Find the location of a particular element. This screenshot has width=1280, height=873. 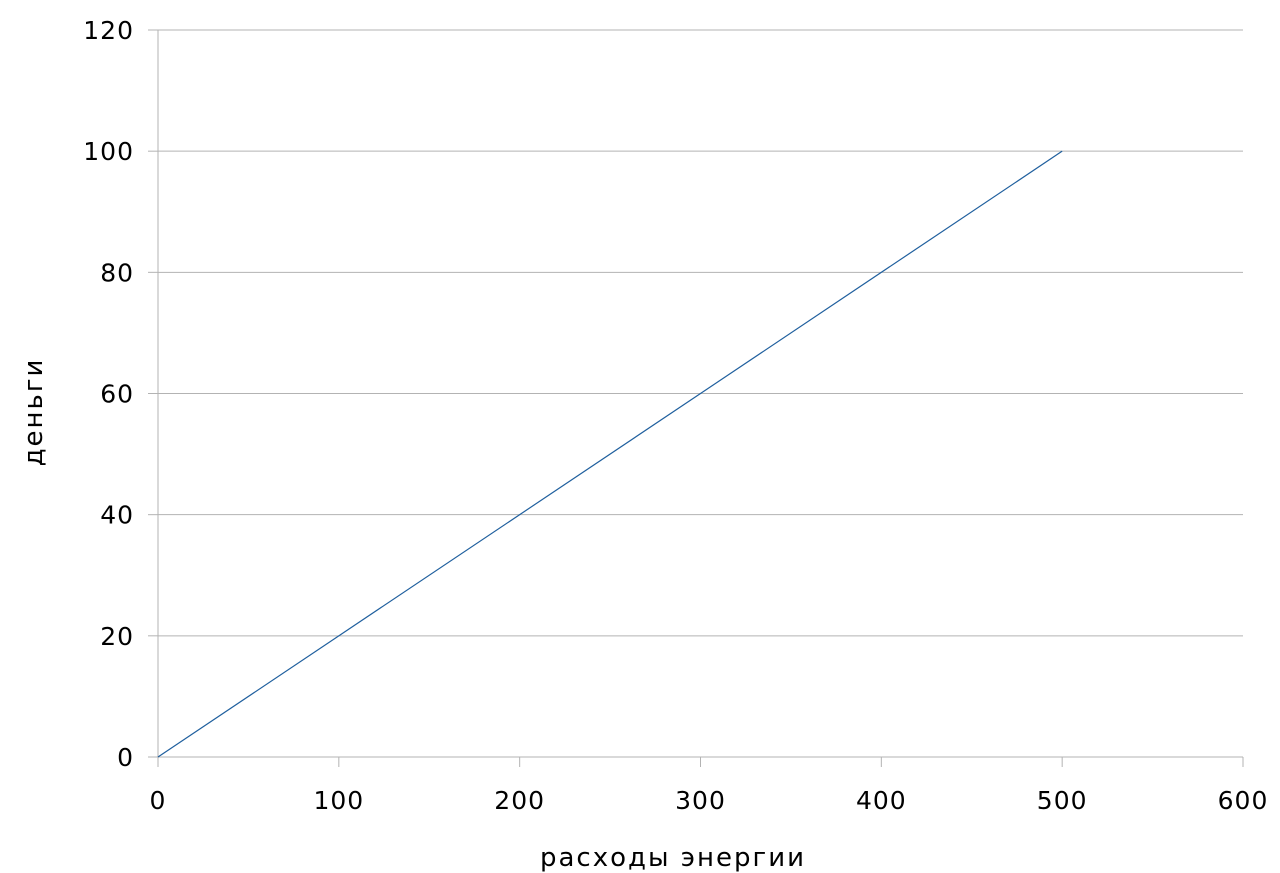

x-tick-label: 0 is located at coordinates (158, 800).